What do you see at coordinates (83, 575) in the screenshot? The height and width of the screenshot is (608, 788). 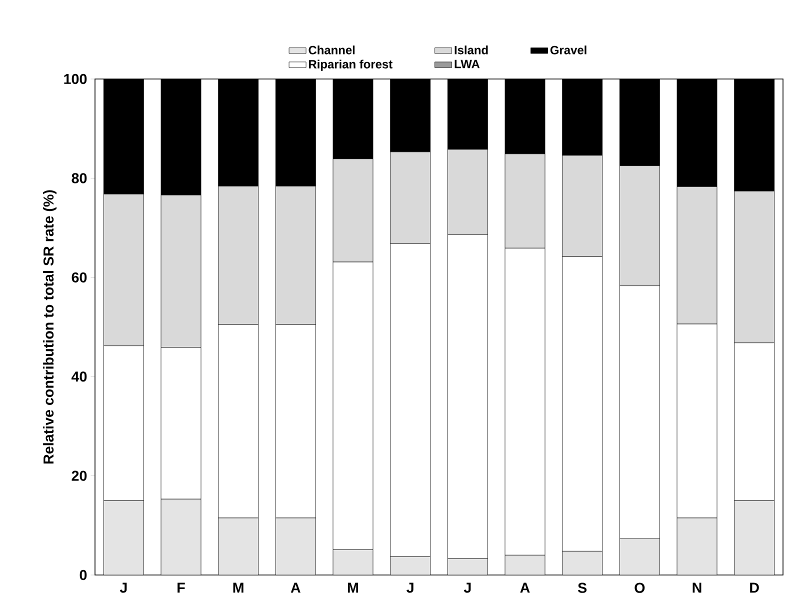 I see `y-tick-label: 0` at bounding box center [83, 575].